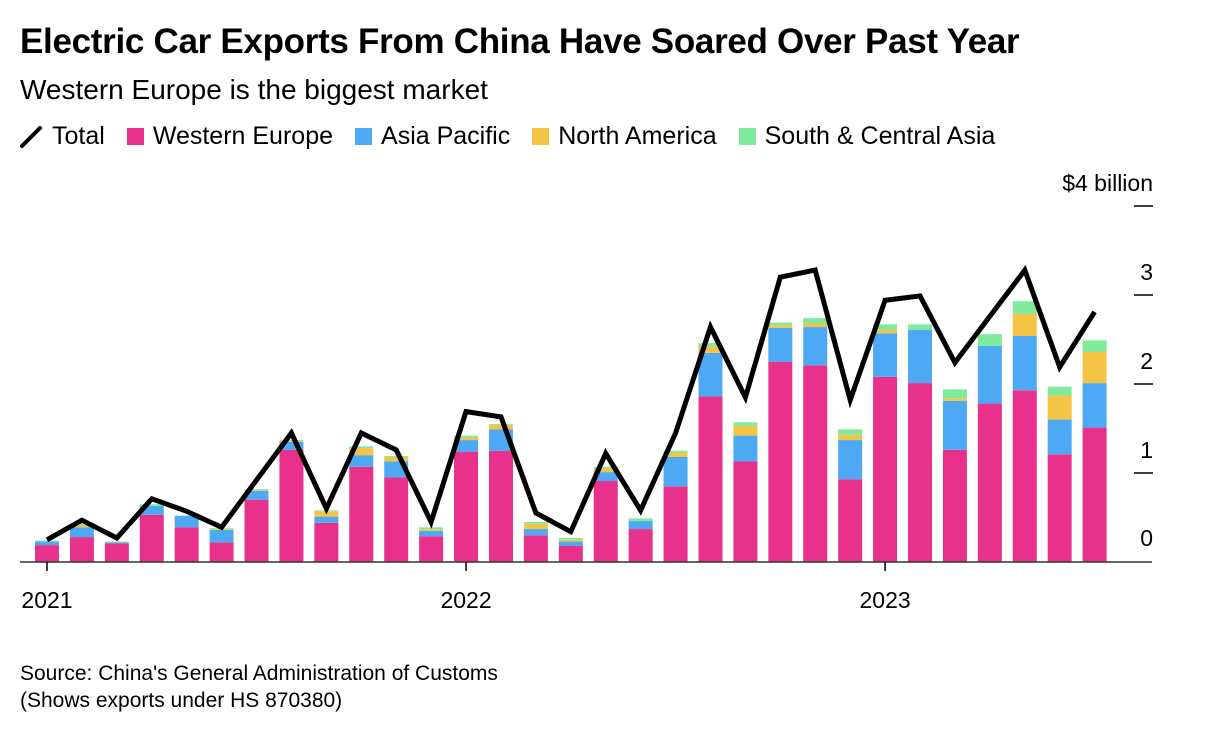 This screenshot has width=1206, height=740. What do you see at coordinates (181, 700) in the screenshot?
I see `source-note-line: (Shows exports under HS 870380)` at bounding box center [181, 700].